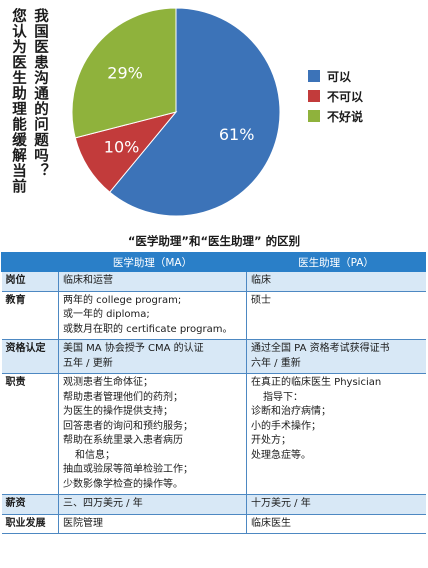  I want to click on legend-label: 可以, so click(339, 76).